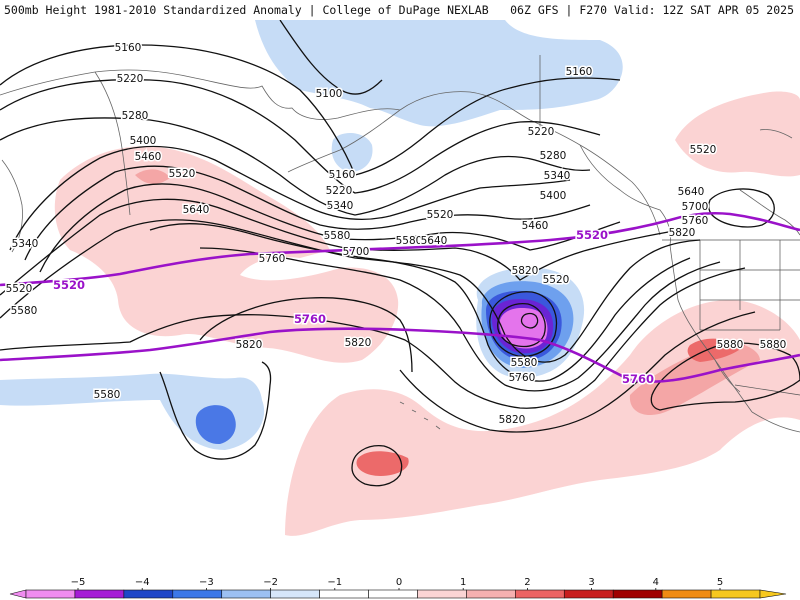  I want to click on anomaly-negative-alaska, so click(439, 73).